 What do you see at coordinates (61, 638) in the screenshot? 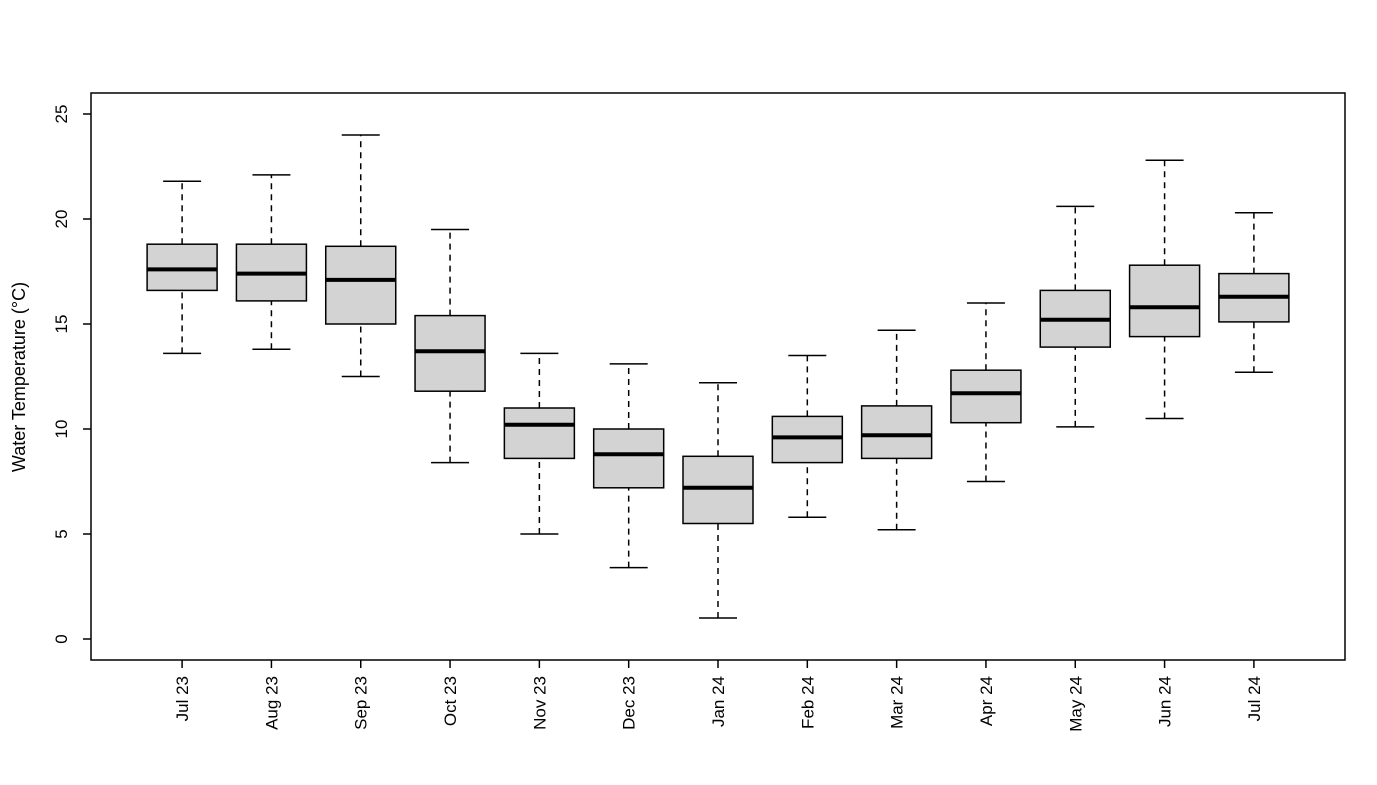
I see `y-tick-label: 0` at bounding box center [61, 638].